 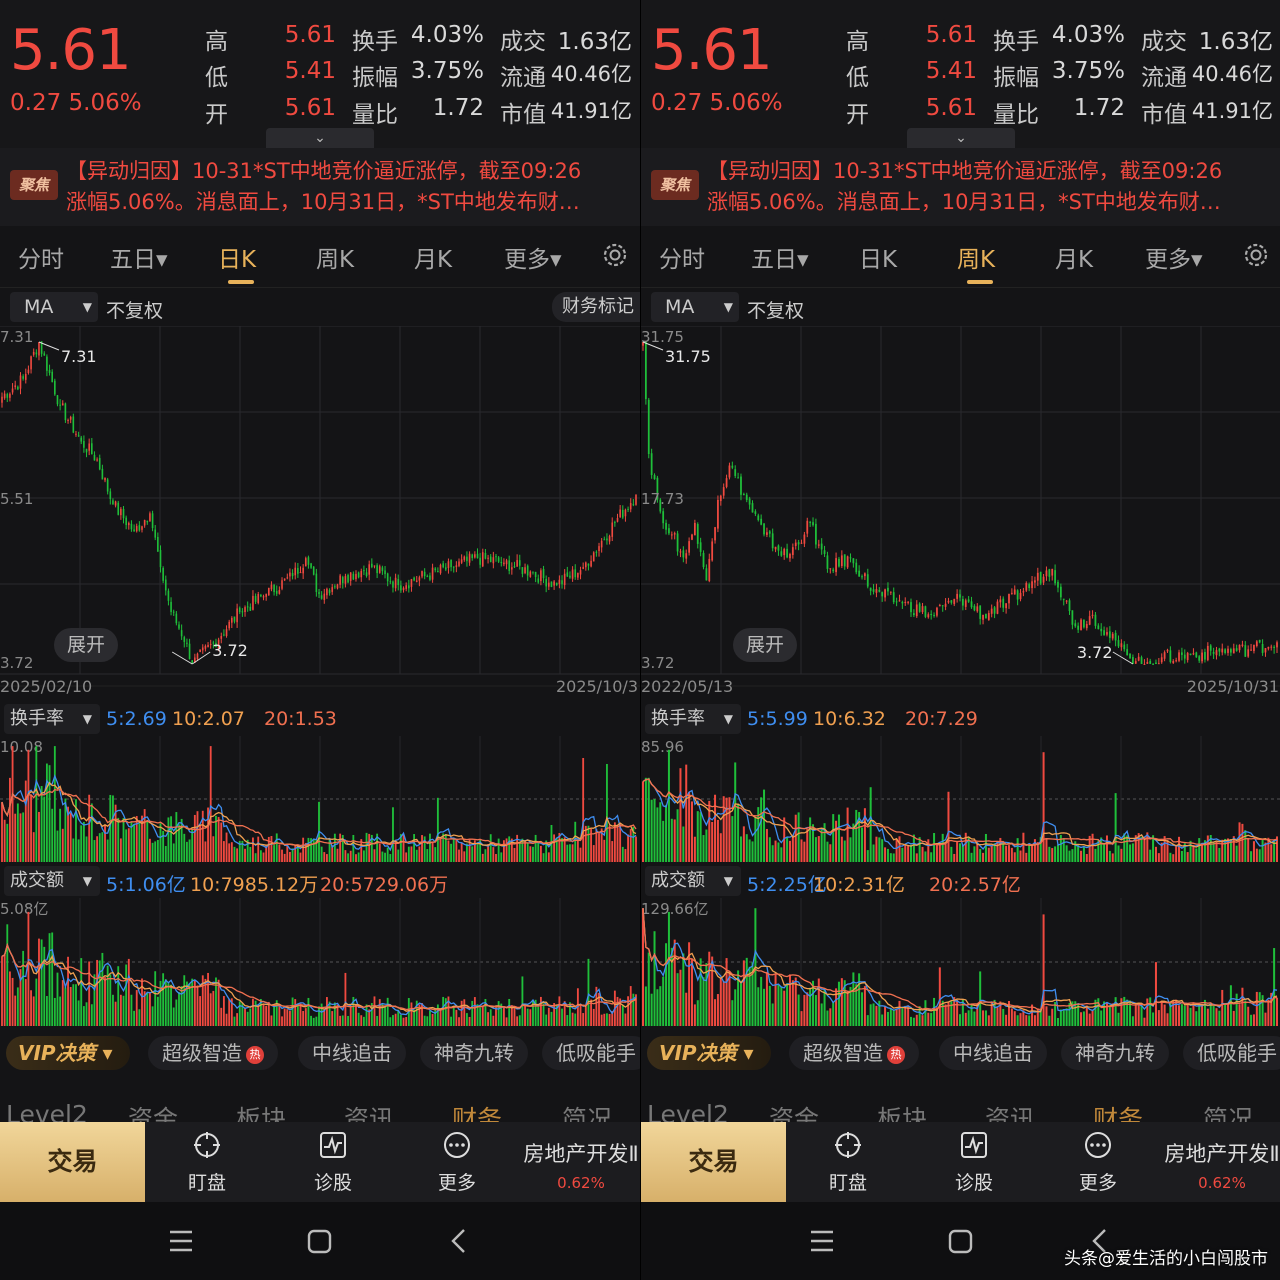 What do you see at coordinates (960, 799) in the screenshot?
I see `turnover-chart: 85.96` at bounding box center [960, 799].